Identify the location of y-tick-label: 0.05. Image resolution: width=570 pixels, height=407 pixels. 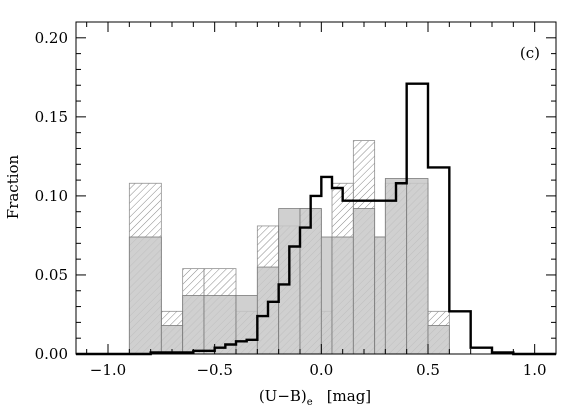
(51, 275).